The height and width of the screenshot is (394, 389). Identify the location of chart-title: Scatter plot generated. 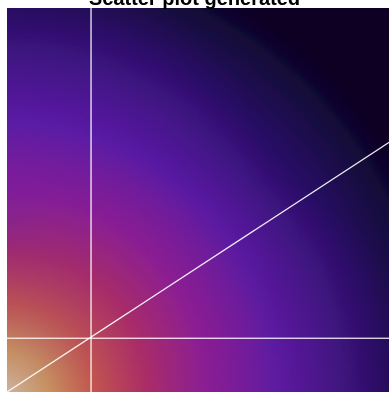
(194, 5).